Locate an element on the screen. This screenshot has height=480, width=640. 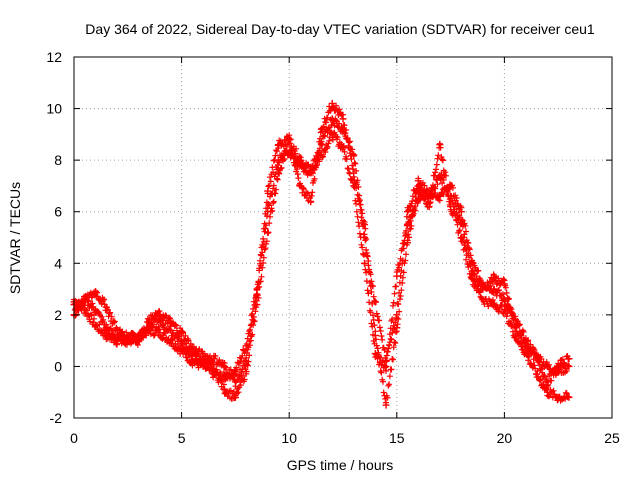
y-tick-label: 8 is located at coordinates (58, 160).